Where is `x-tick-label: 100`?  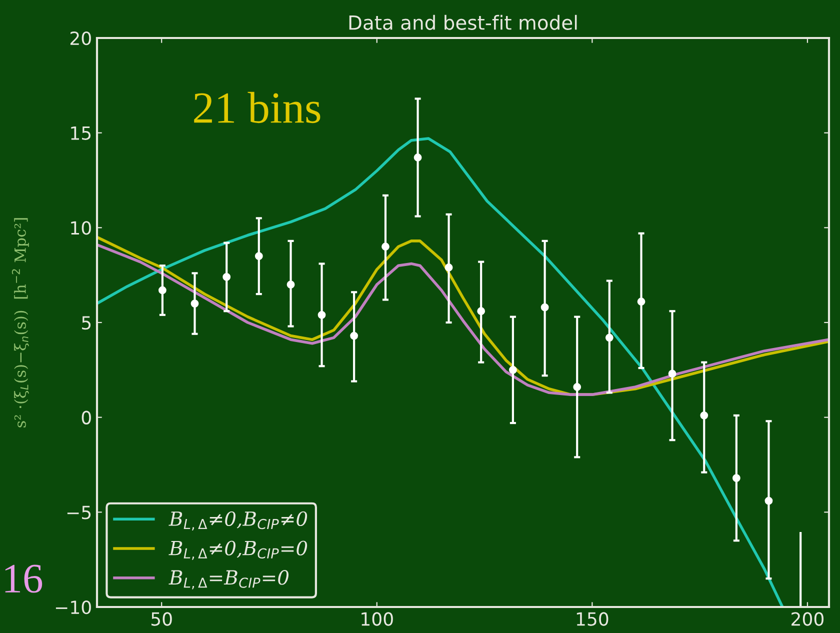 x-tick-label: 100 is located at coordinates (377, 619).